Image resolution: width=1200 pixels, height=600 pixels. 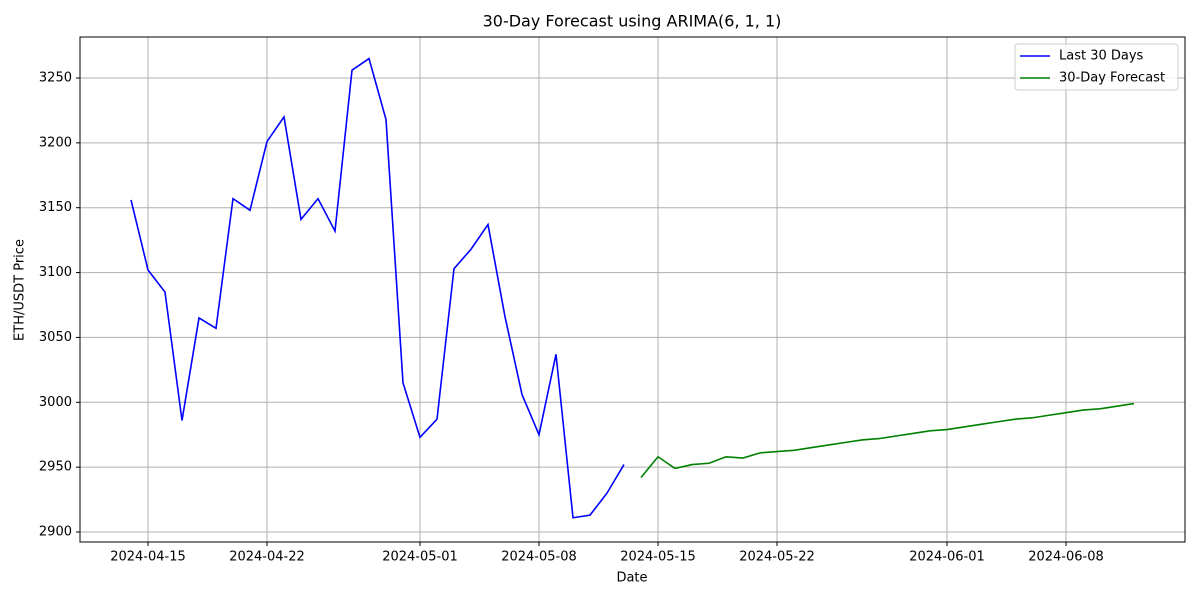 What do you see at coordinates (55, 402) in the screenshot?
I see `y-tick-label: 3000` at bounding box center [55, 402].